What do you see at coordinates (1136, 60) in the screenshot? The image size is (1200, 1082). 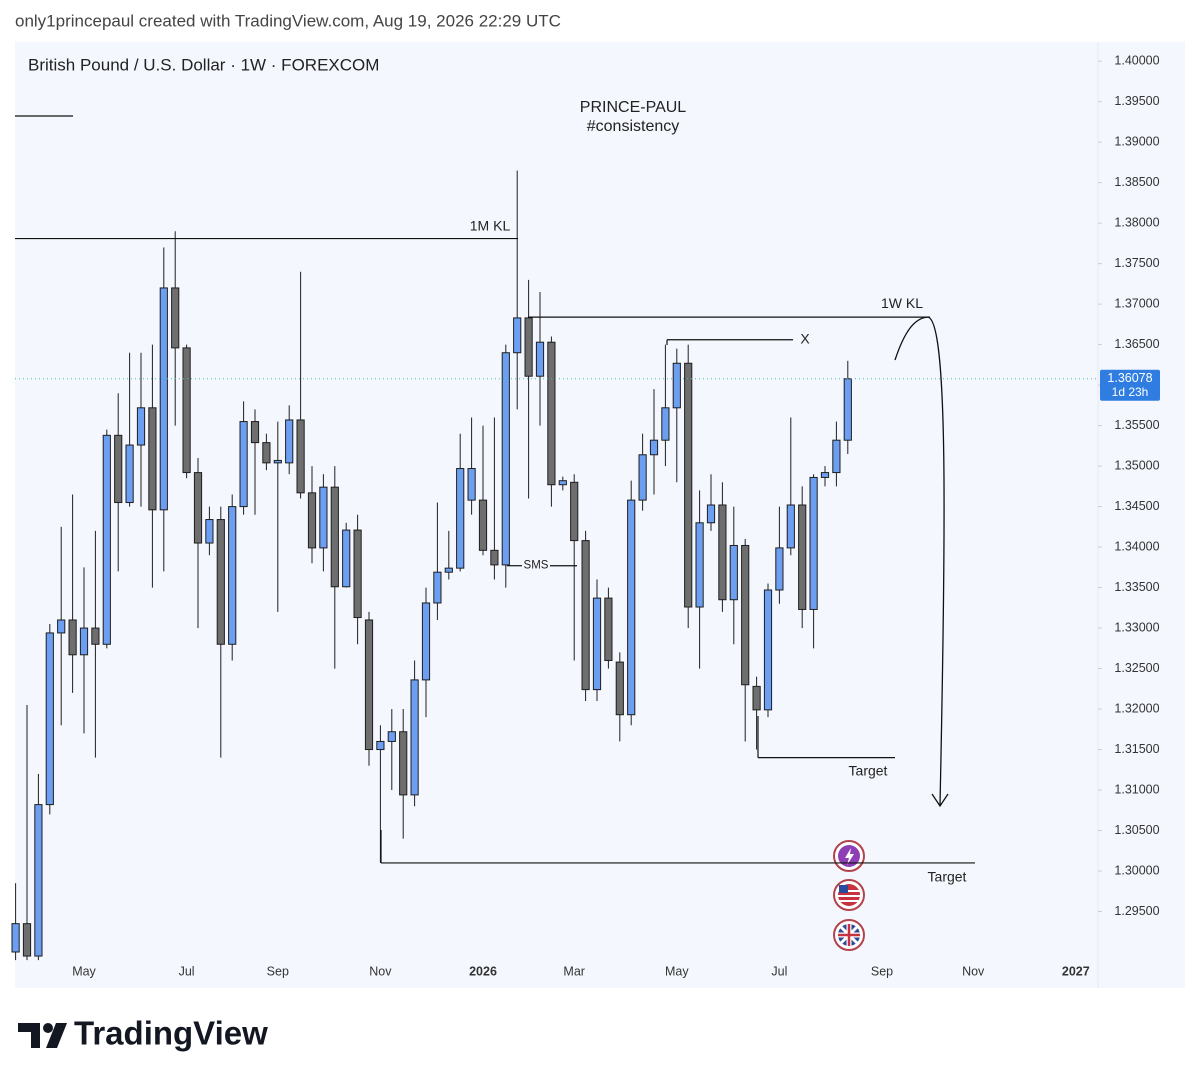 I see `y-tick-label: 1.40000` at bounding box center [1136, 60].